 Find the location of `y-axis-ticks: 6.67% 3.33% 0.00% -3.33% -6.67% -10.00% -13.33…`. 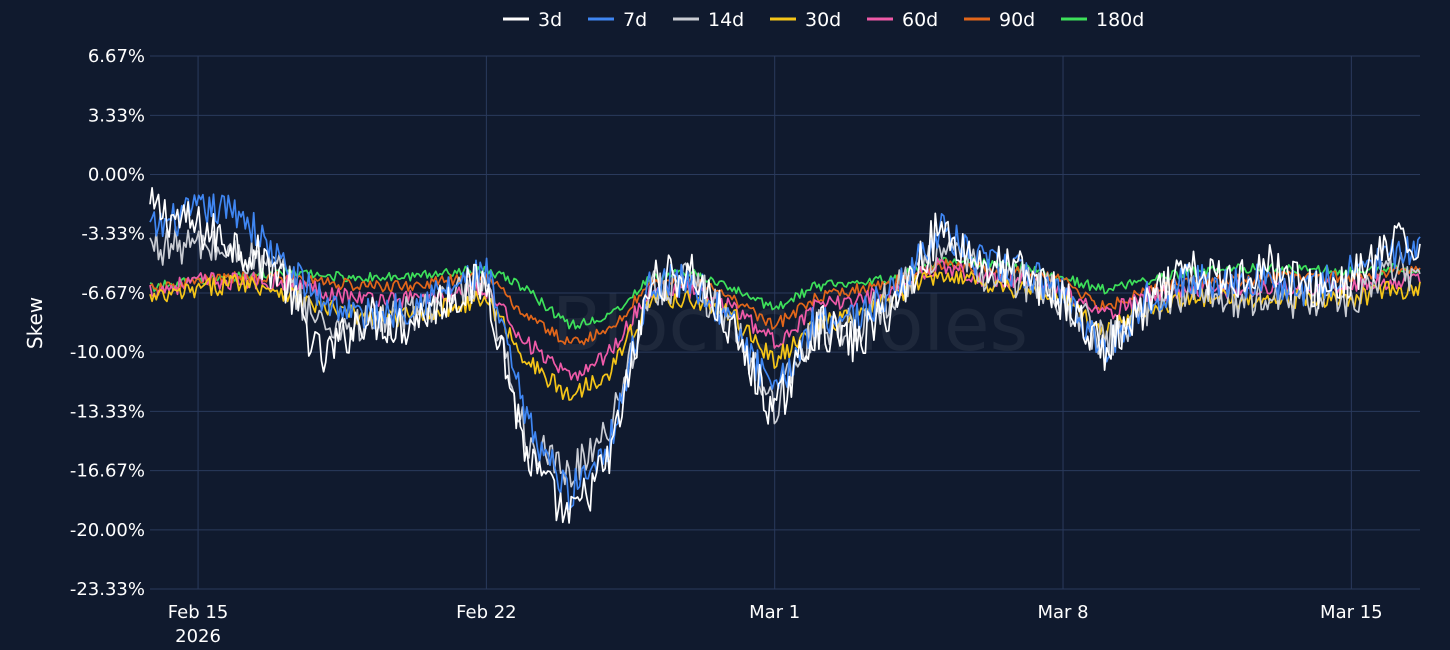

y-axis-ticks: 6.67% 3.33% 0.00% -3.33% -6.67% -10.00% -13.33… is located at coordinates (107, 323).